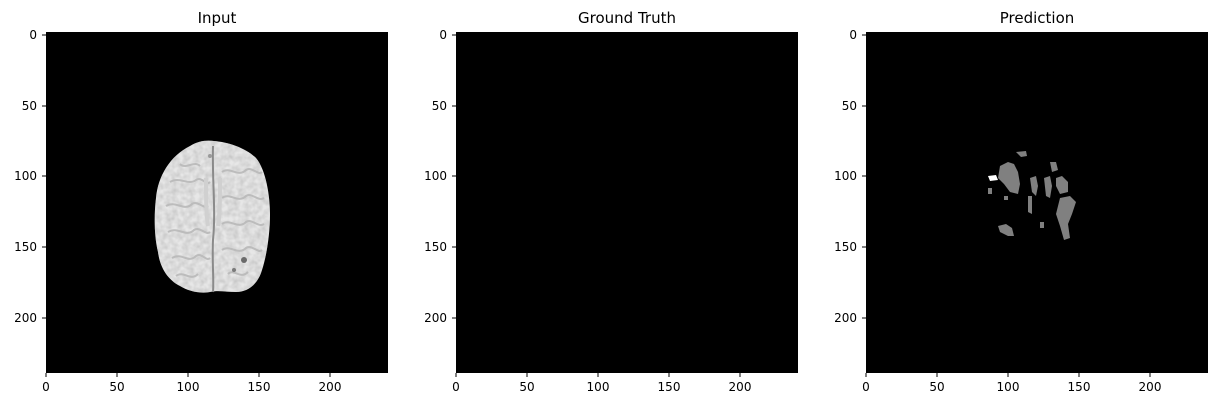  Describe the element at coordinates (853, 35) in the screenshot. I see `prediction-y-tick-label: 0` at that location.